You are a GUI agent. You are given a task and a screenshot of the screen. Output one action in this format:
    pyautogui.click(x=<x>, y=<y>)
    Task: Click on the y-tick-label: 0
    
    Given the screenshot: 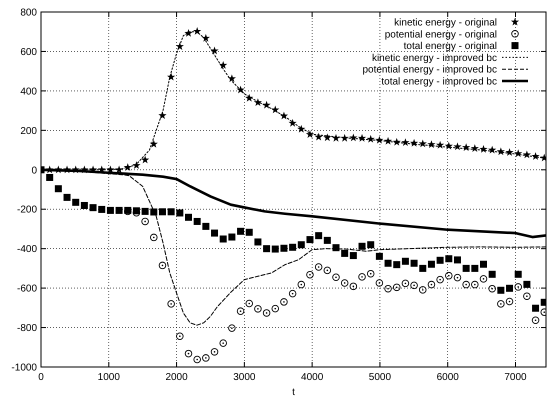 What is the action you would take?
    pyautogui.click(x=34, y=170)
    